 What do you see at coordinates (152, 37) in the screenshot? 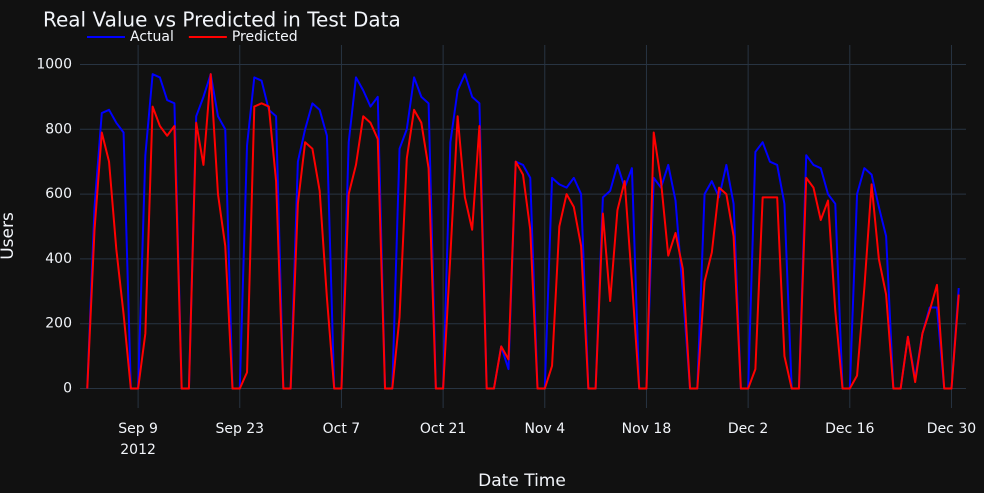
I see `legend-label: Actual` at bounding box center [152, 37].